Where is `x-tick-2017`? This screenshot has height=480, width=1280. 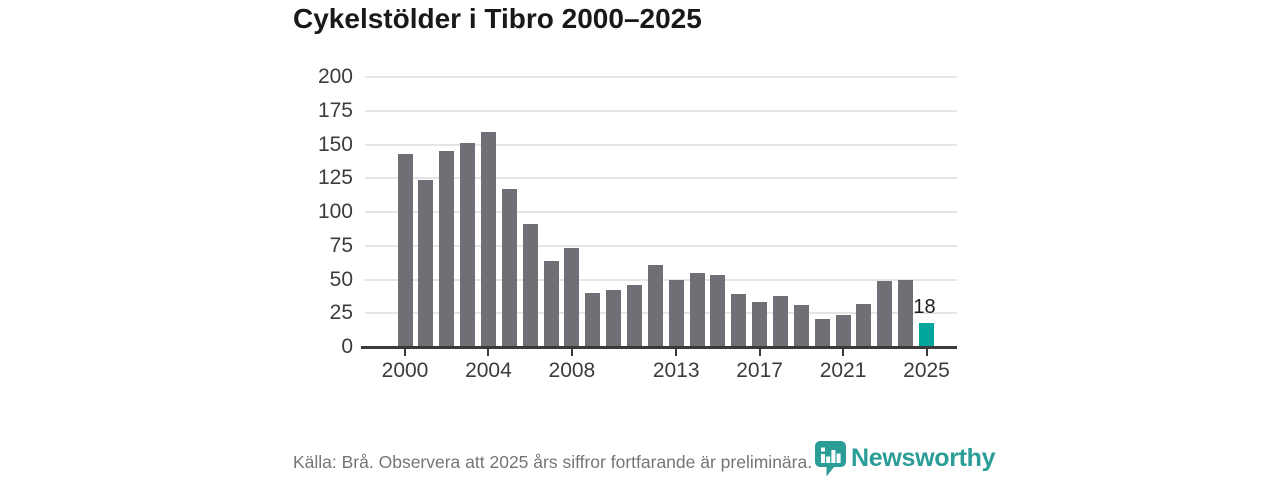 x-tick-2017 is located at coordinates (759, 351).